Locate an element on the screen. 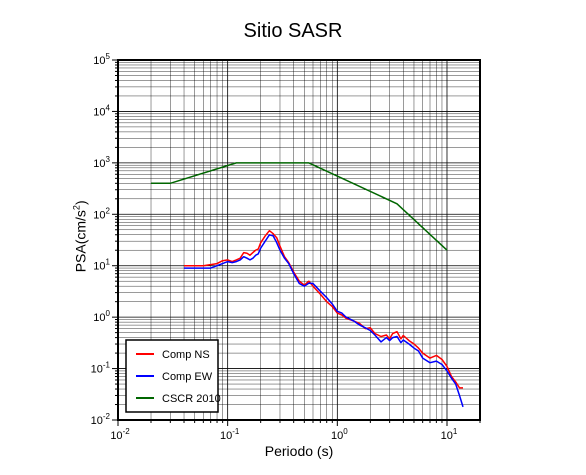 The height and width of the screenshot is (475, 586). series-line is located at coordinates (299, 206).